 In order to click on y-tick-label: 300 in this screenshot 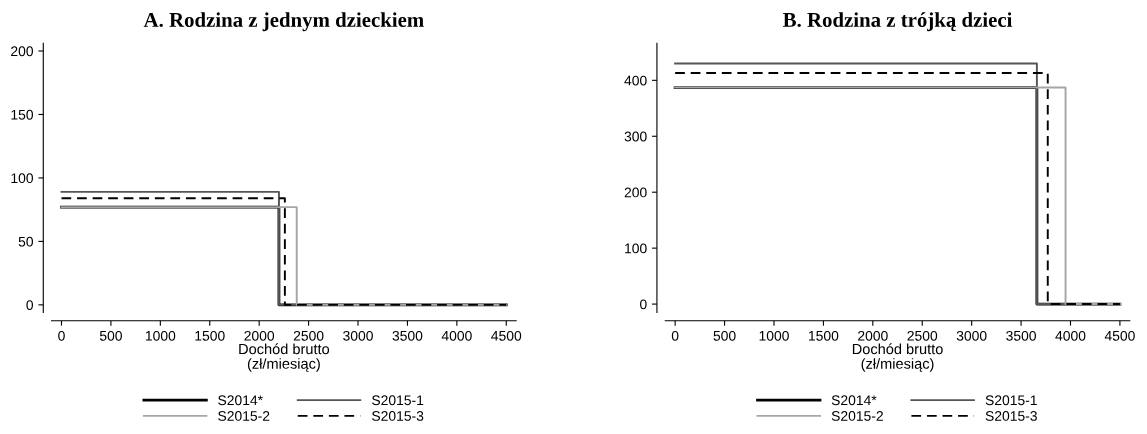, I will do `click(635, 136)`.